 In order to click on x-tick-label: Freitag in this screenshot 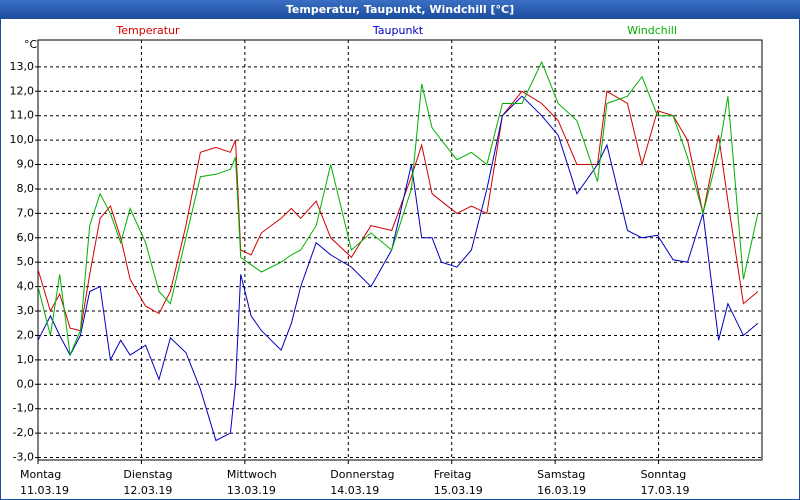, I will do `click(453, 474)`.